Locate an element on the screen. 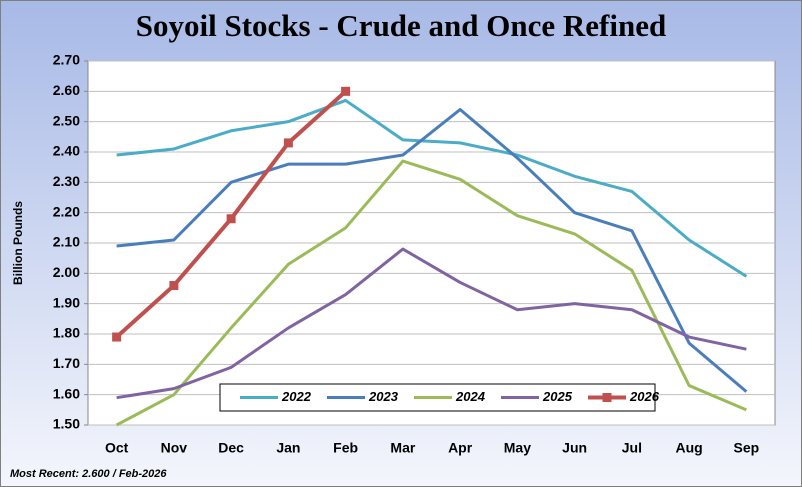 The width and height of the screenshot is (802, 487). x-tick-label: Apr is located at coordinates (460, 448).